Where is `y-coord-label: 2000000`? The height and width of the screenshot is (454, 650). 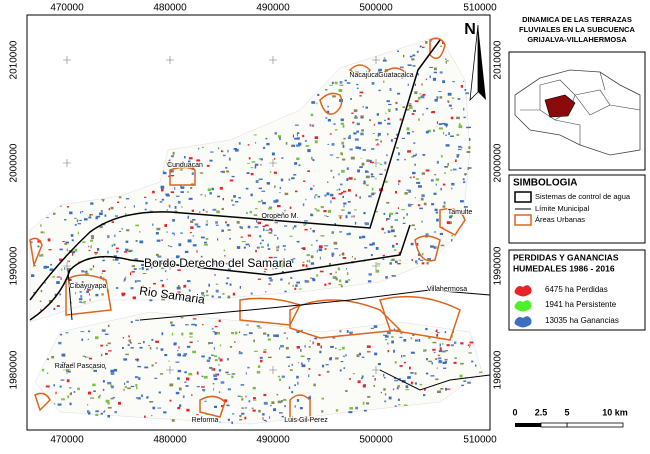 y-coord-label: 2000000 is located at coordinates (14, 162).